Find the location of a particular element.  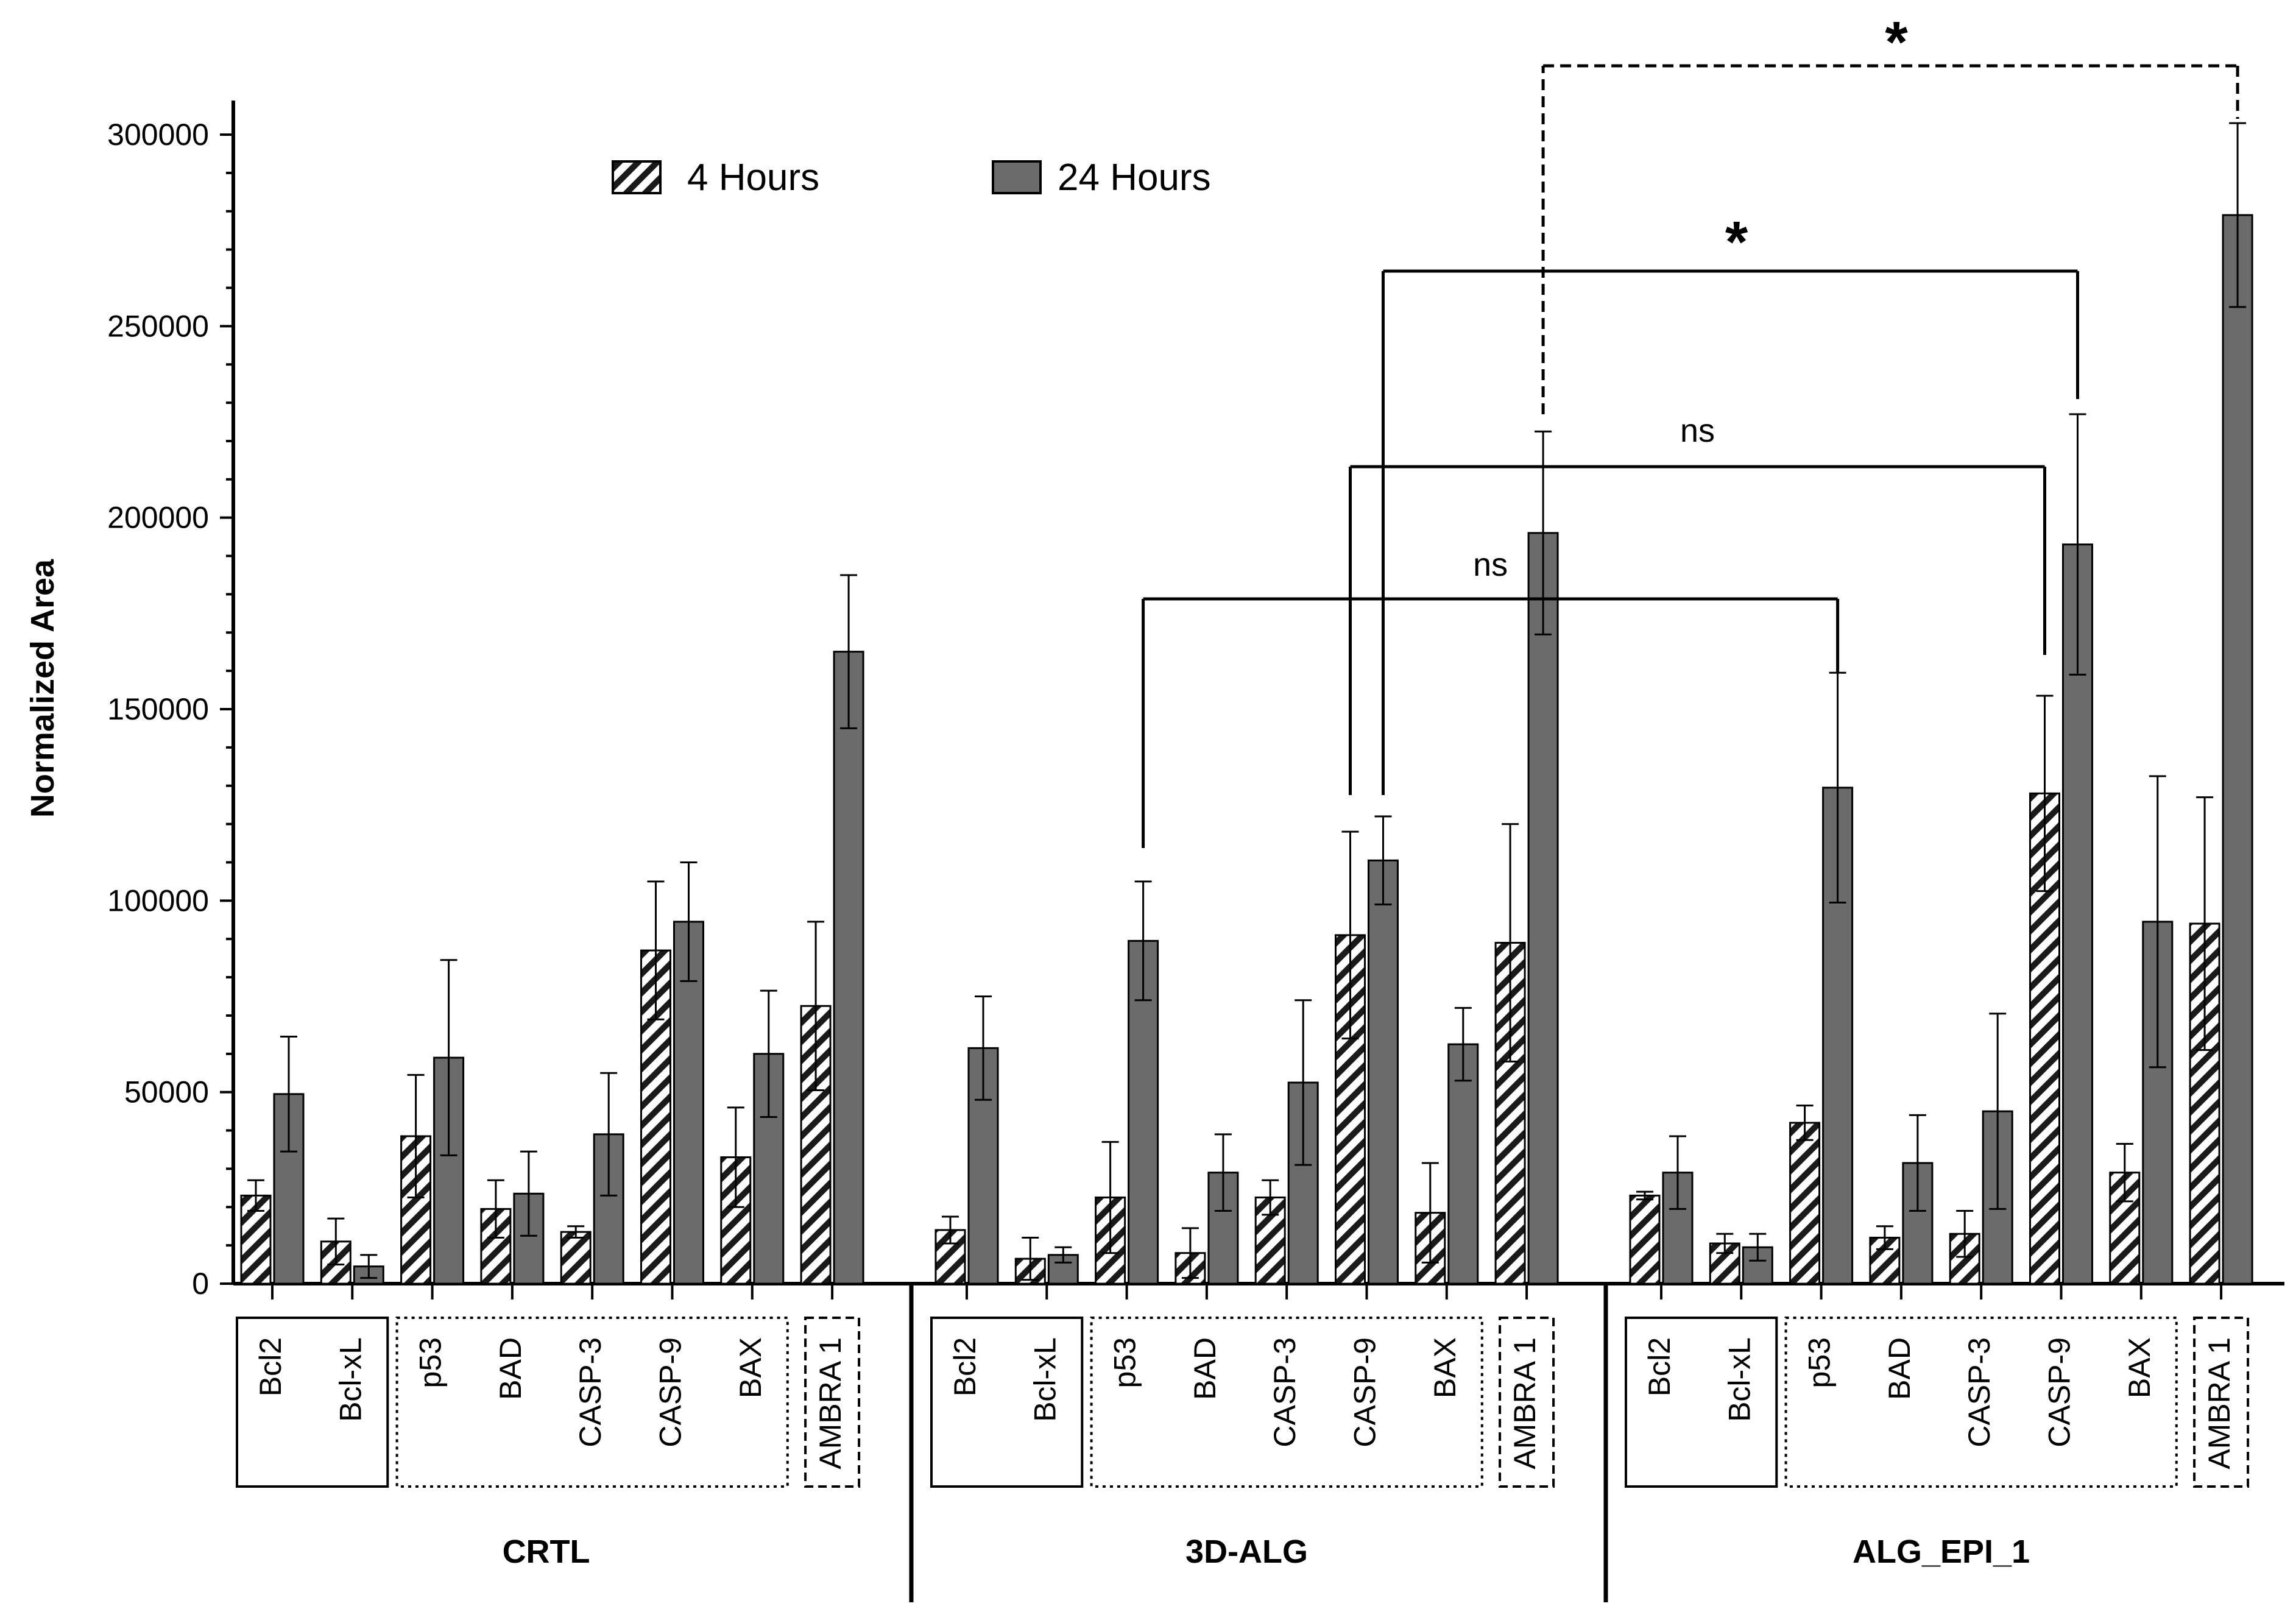

y-tick-label: 0 is located at coordinates (200, 1284).